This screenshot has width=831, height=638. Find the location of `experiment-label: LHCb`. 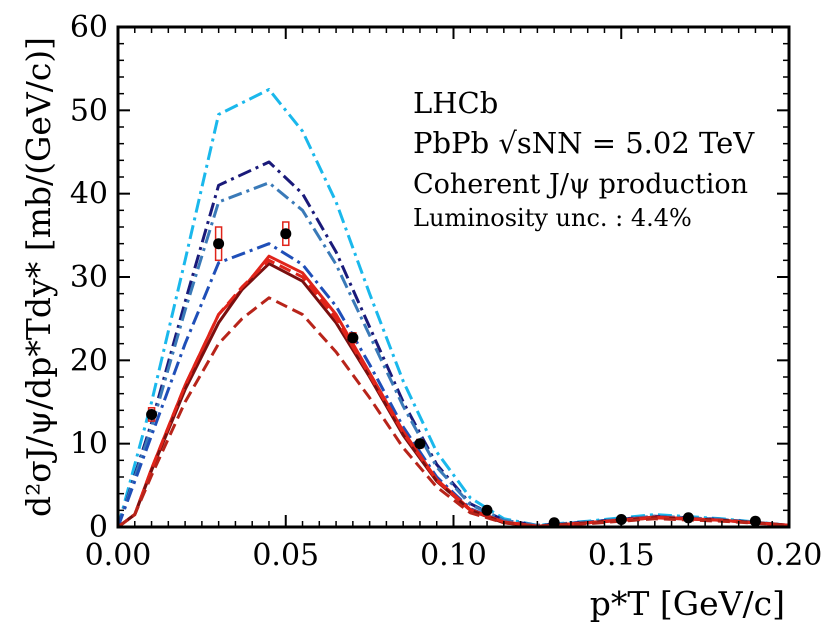

experiment-label: LHCb is located at coordinates (455, 103).